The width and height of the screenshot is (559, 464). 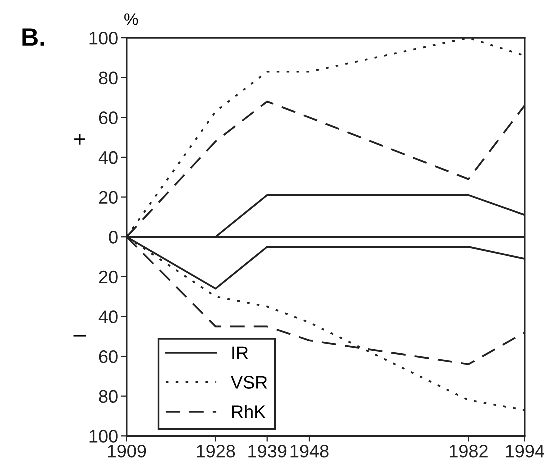 I want to click on legend-label: VSR, so click(x=249, y=382).